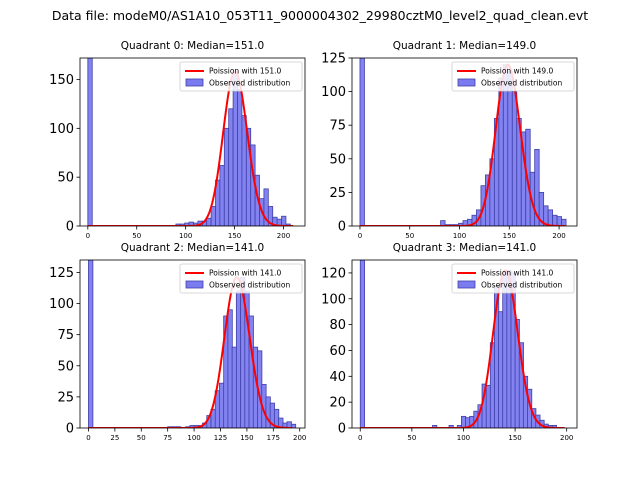  What do you see at coordinates (464, 248) in the screenshot?
I see `subplot-title: Quadrant 3: Median=141.0` at bounding box center [464, 248].